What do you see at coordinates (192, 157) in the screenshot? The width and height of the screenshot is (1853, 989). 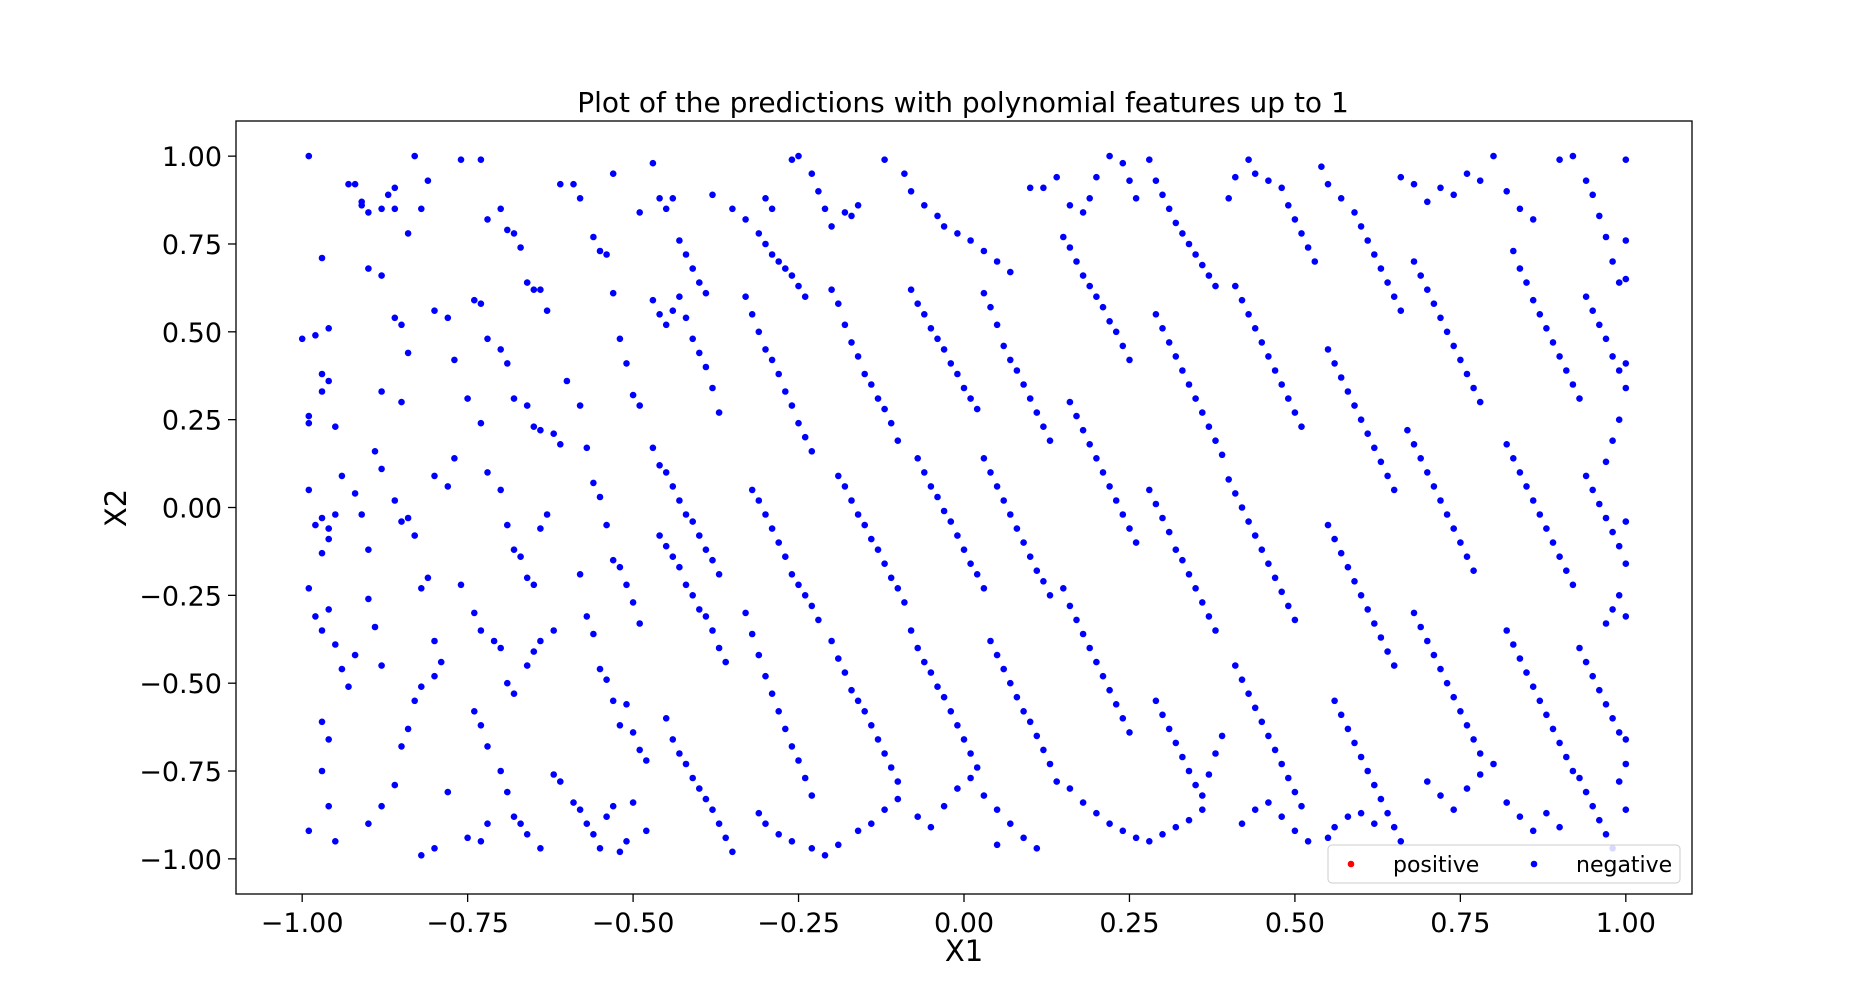 I see `y-tick-label: 1.00` at bounding box center [192, 157].